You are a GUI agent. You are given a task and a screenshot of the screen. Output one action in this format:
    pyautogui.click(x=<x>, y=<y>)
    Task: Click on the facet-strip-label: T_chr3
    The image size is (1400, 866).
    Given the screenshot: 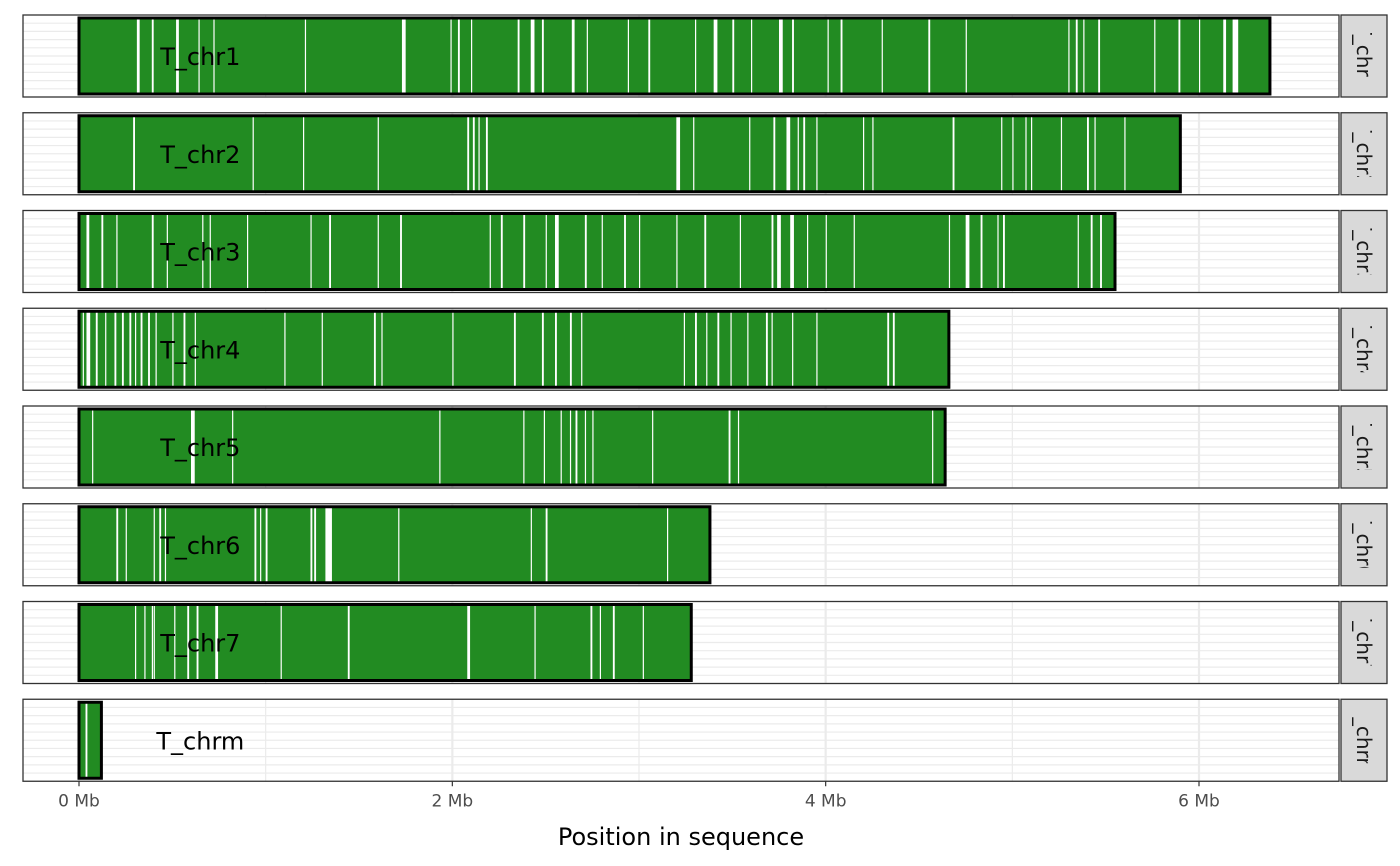 What is the action you would take?
    pyautogui.click(x=1364, y=251)
    